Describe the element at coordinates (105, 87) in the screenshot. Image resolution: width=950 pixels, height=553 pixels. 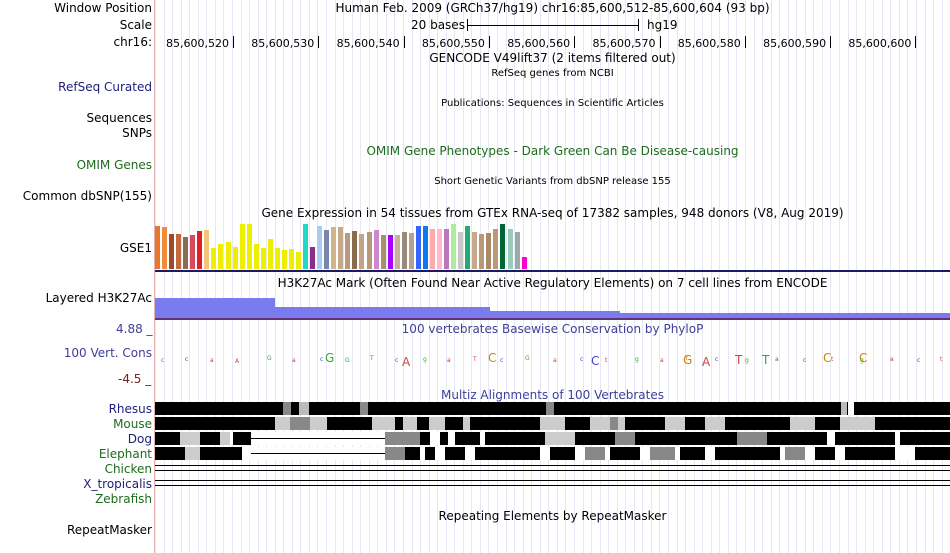
I see `refseq-label: RefSeq Curated` at that location.